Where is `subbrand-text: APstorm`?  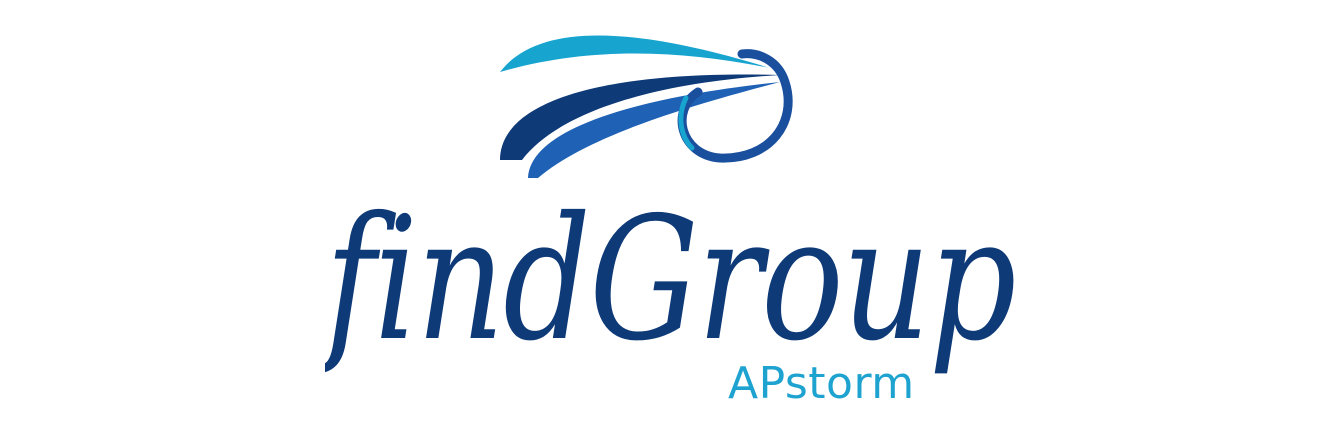
subbrand-text: APstorm is located at coordinates (821, 383).